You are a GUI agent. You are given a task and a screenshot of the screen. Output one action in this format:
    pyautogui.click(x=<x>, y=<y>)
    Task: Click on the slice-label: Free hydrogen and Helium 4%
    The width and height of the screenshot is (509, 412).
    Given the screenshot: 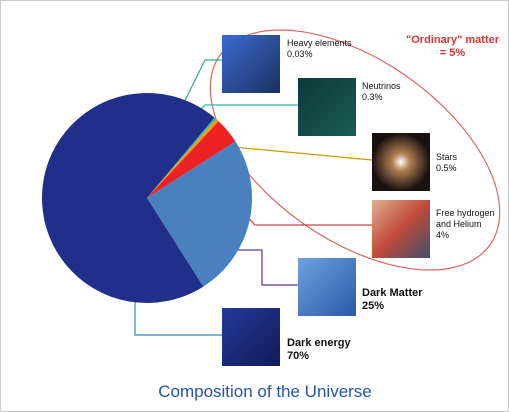 What is the action you would take?
    pyautogui.click(x=471, y=224)
    